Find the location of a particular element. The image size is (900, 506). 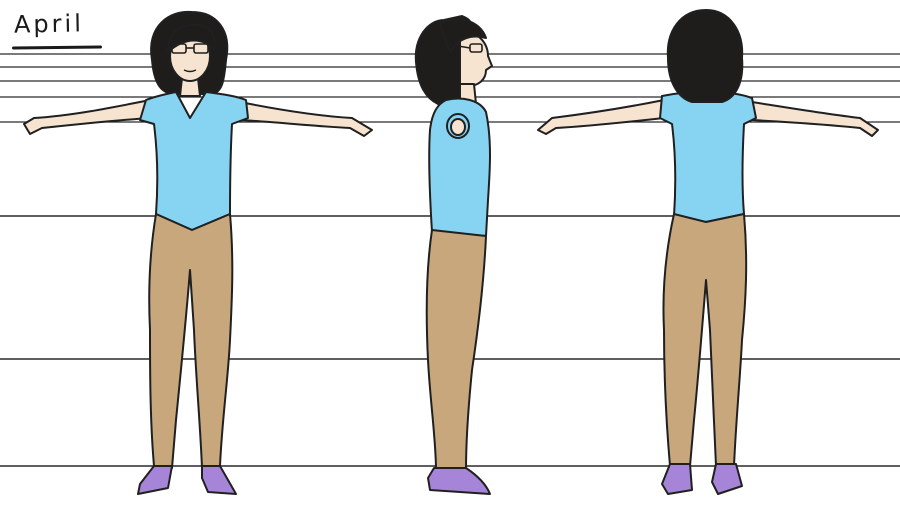

side-view is located at coordinates (453, 255).